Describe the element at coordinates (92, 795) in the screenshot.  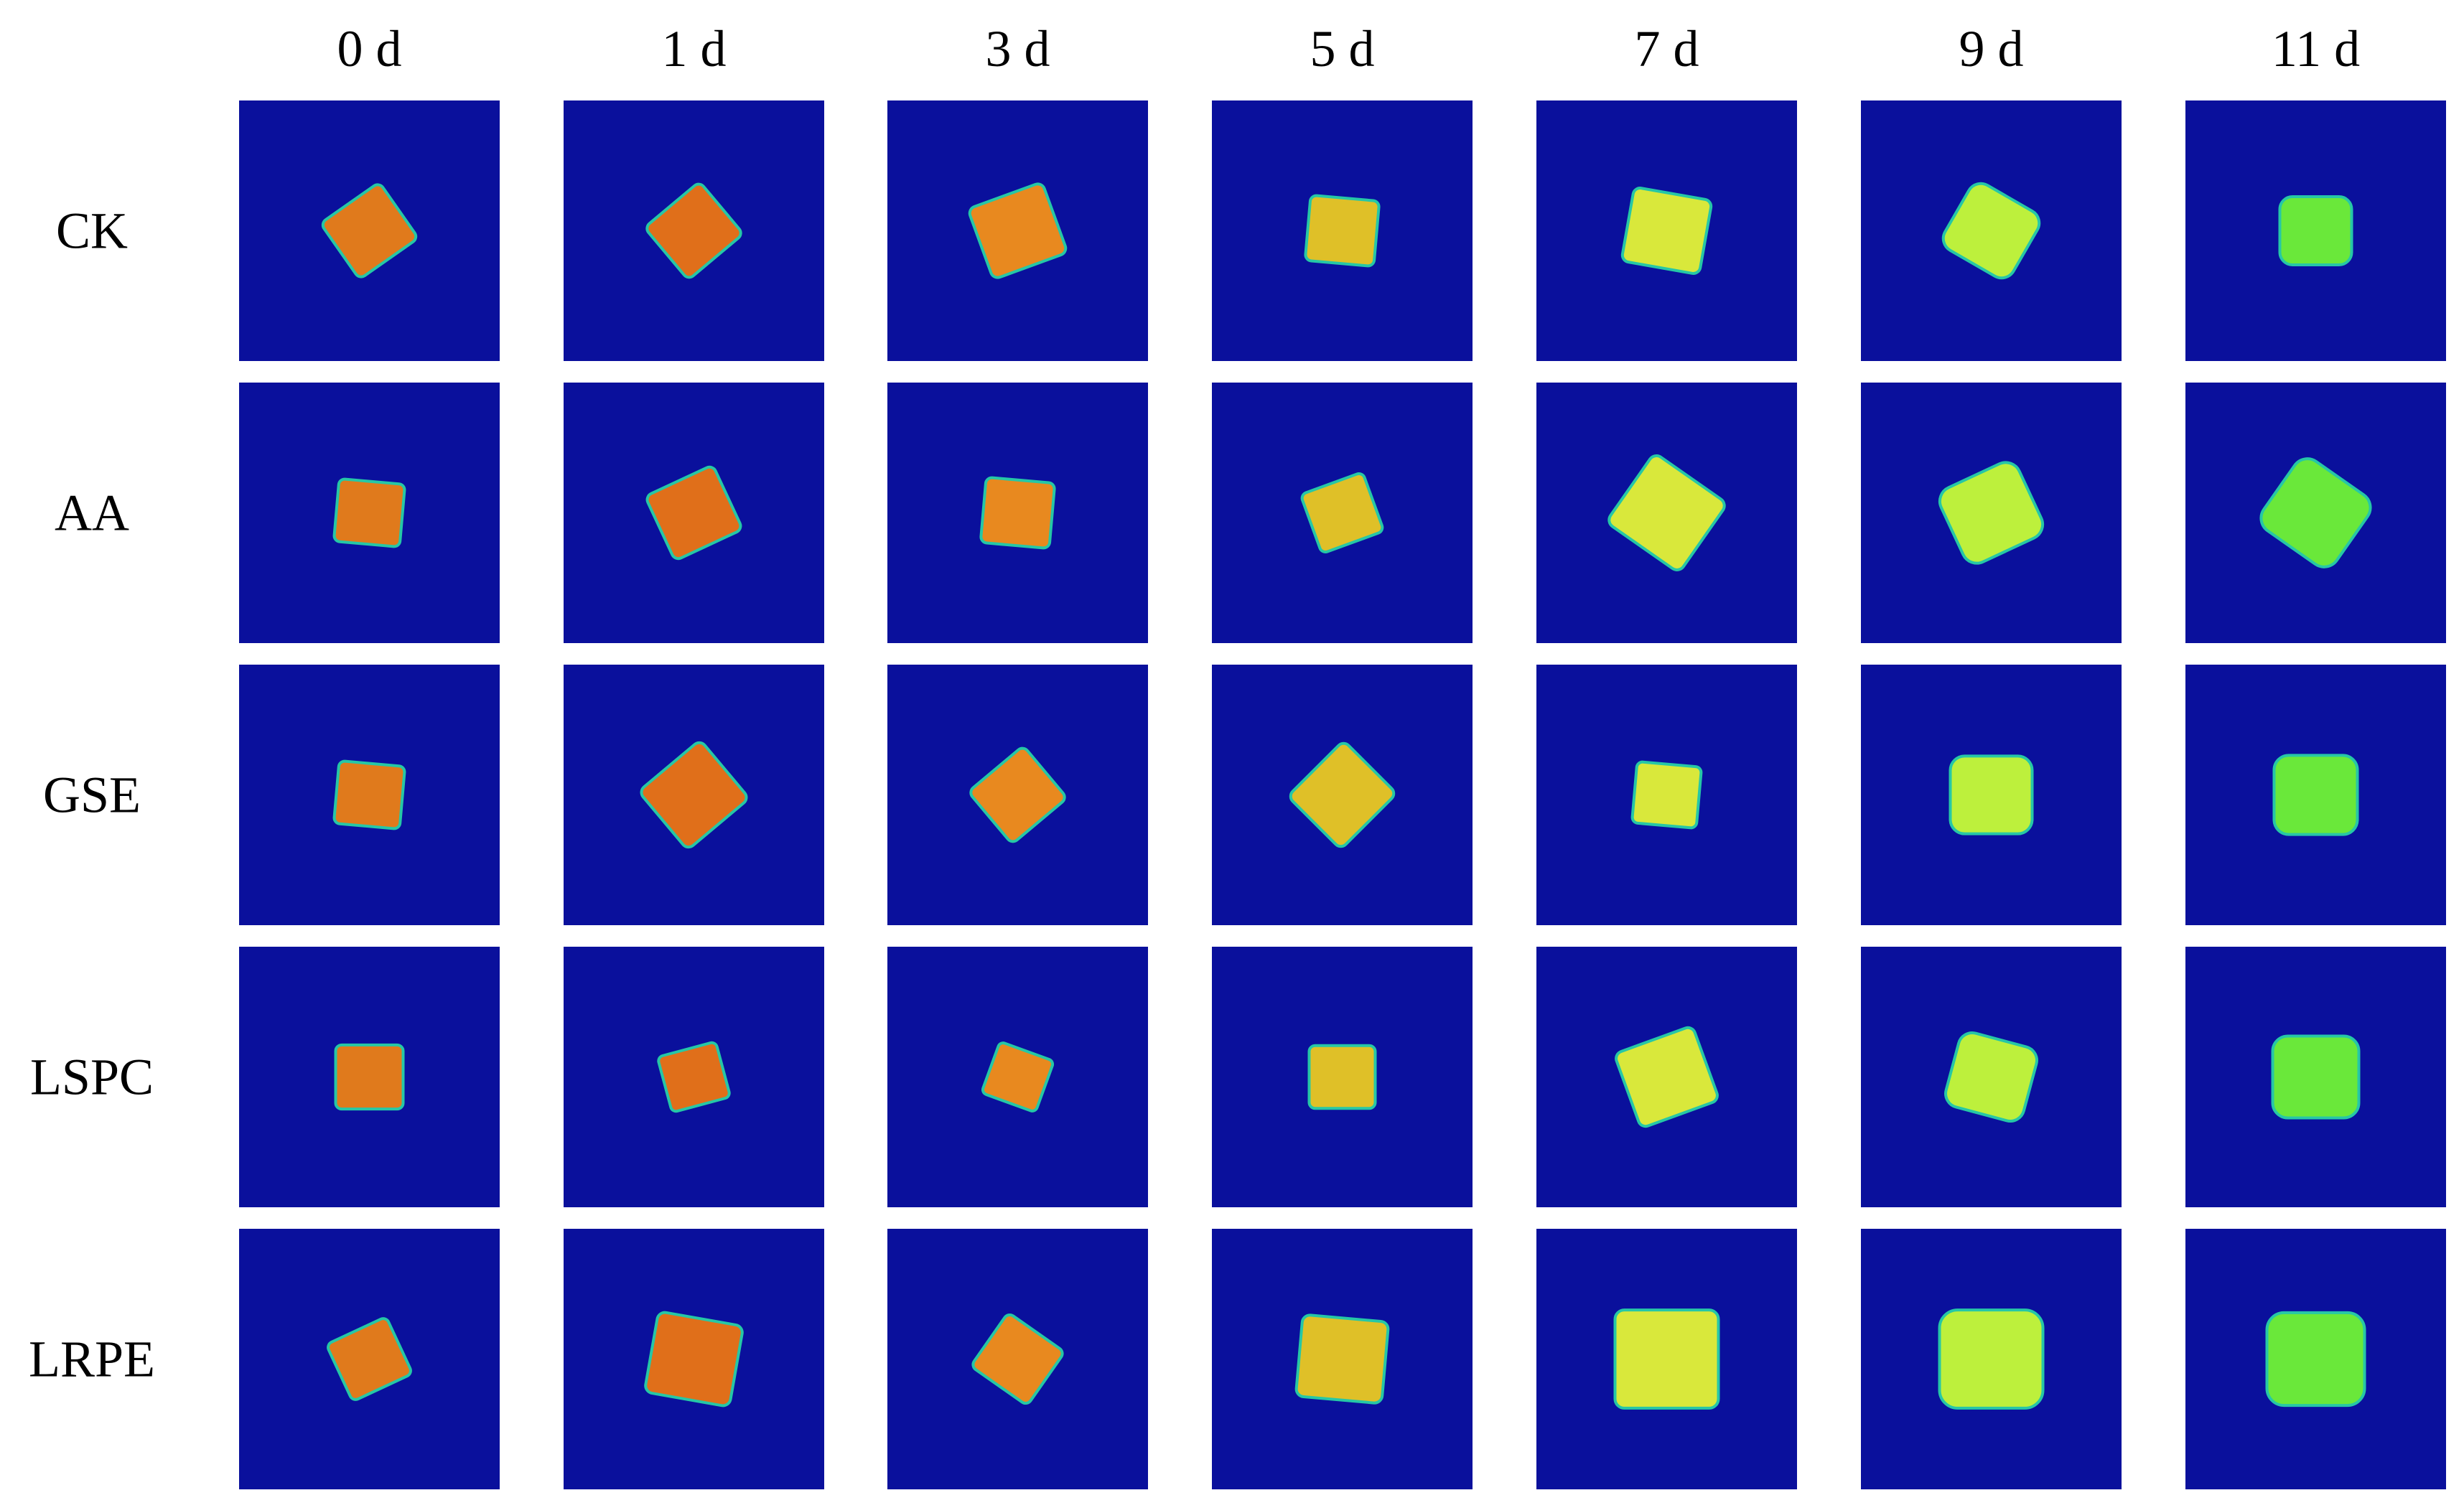
I see `row-label: GSE` at that location.